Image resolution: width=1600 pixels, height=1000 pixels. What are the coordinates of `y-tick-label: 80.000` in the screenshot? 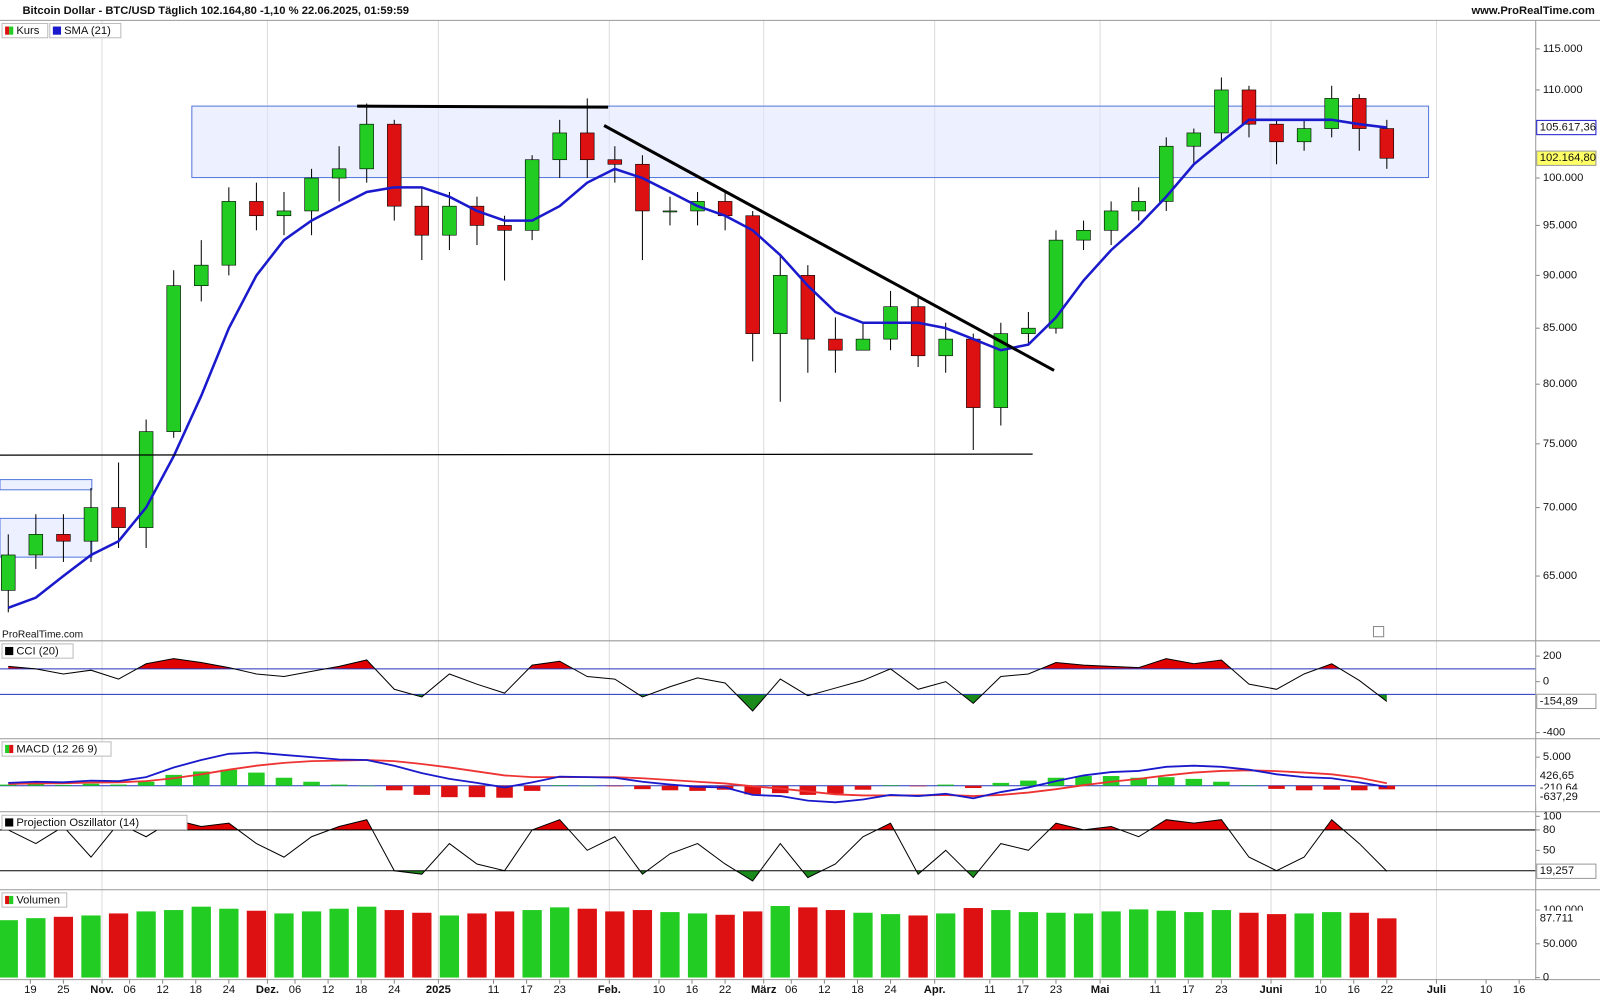 It's located at (1560, 384).